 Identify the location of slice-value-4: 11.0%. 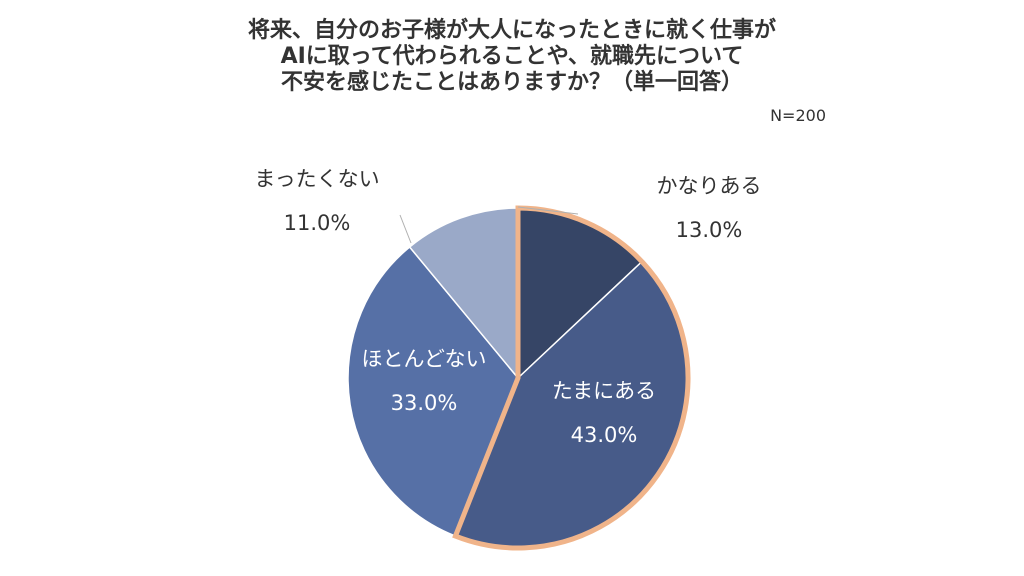
(317, 223).